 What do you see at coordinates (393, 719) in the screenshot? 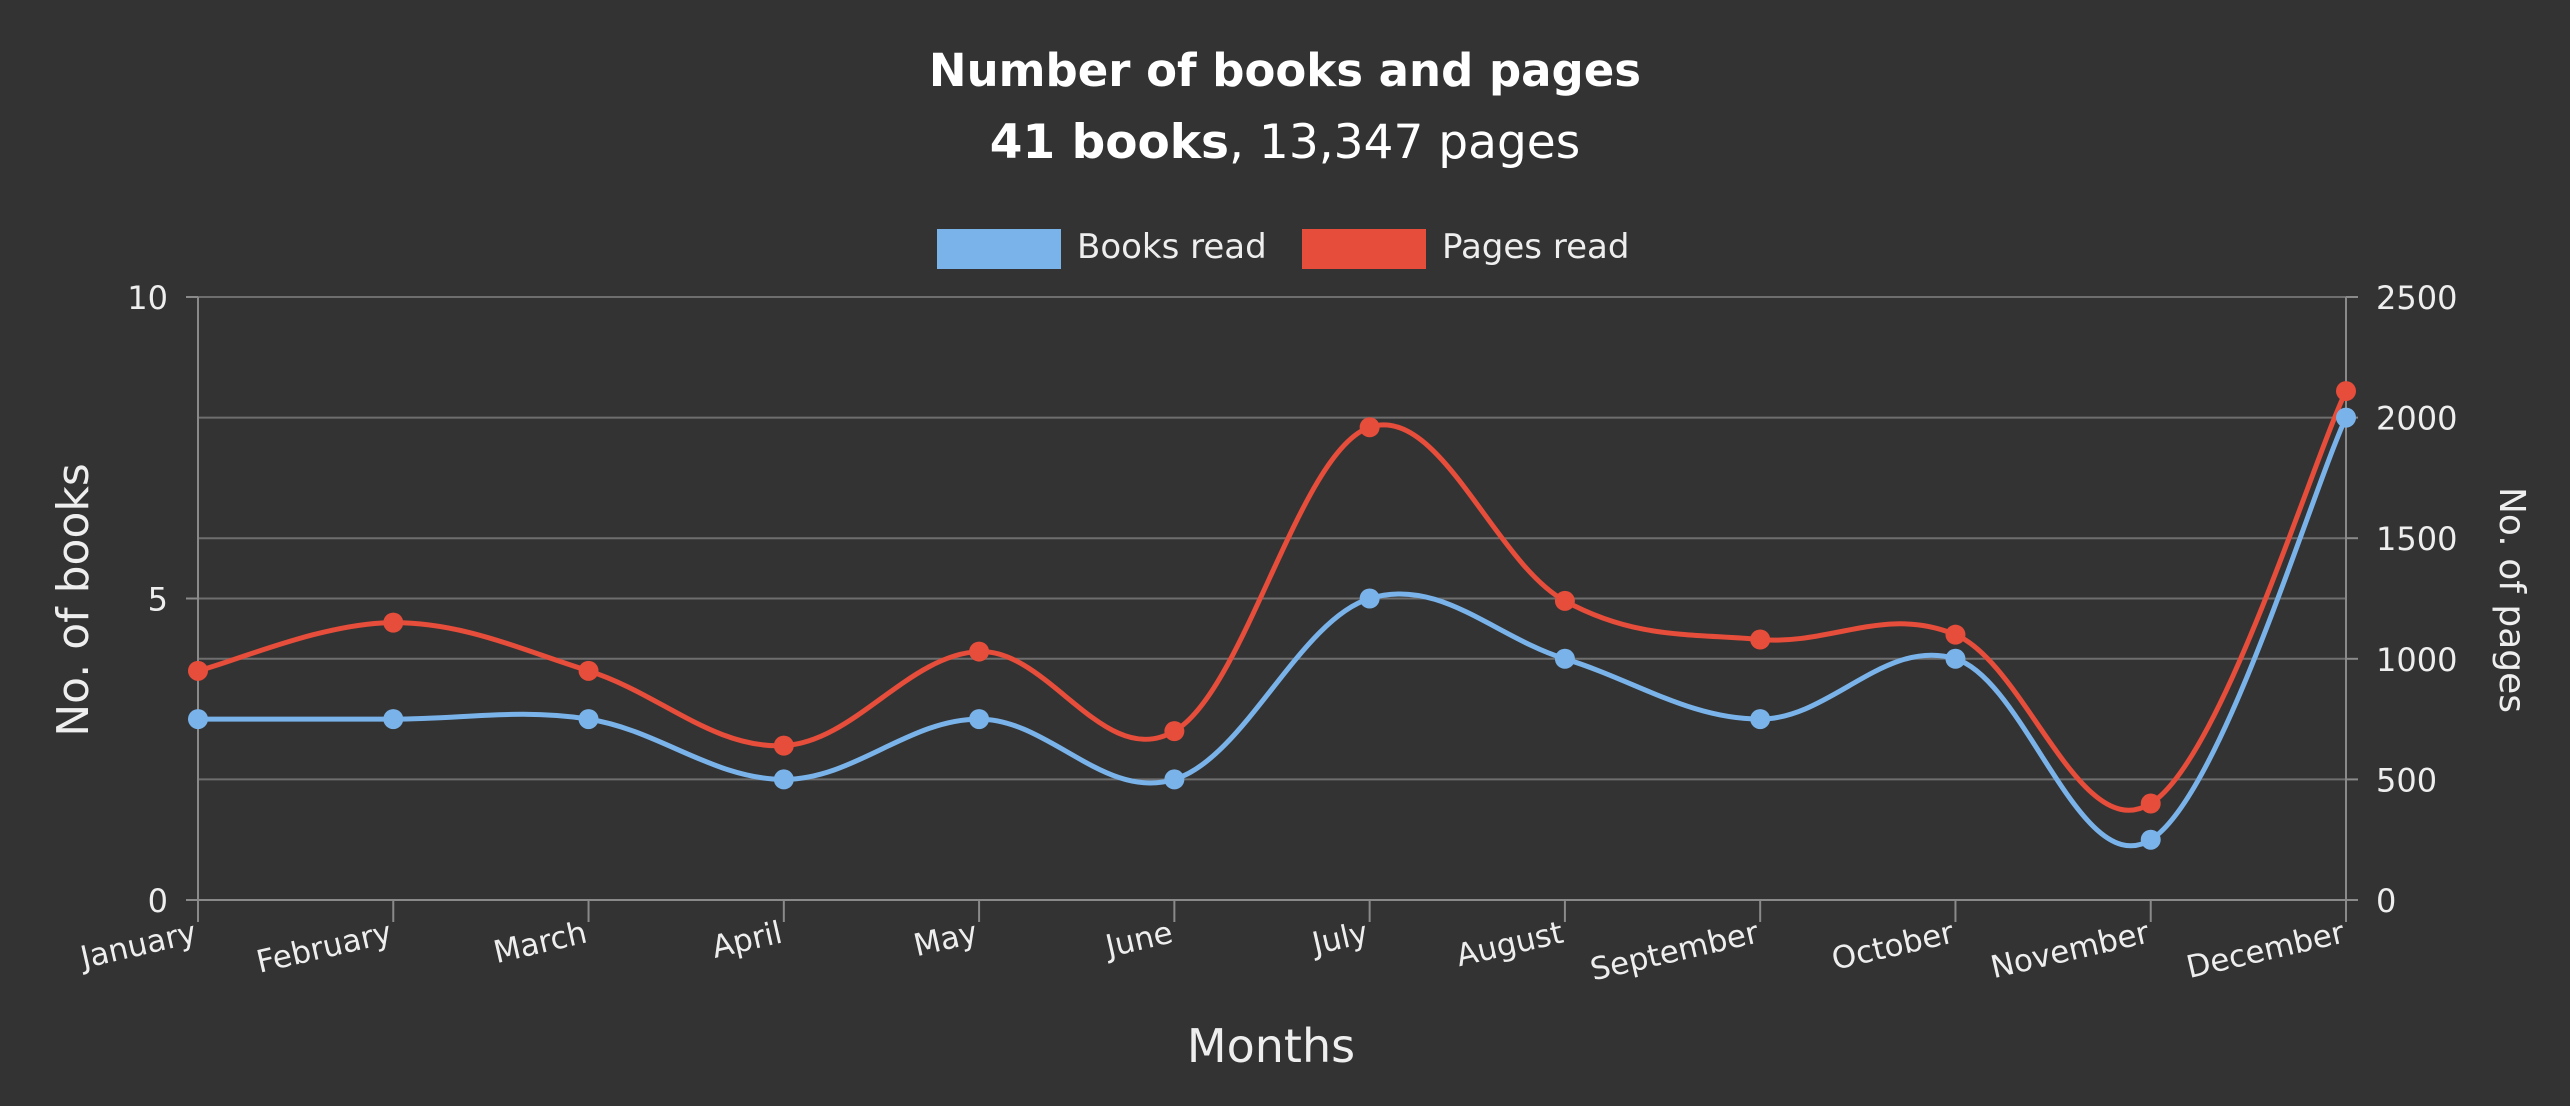
I see `point-books-read-february` at bounding box center [393, 719].